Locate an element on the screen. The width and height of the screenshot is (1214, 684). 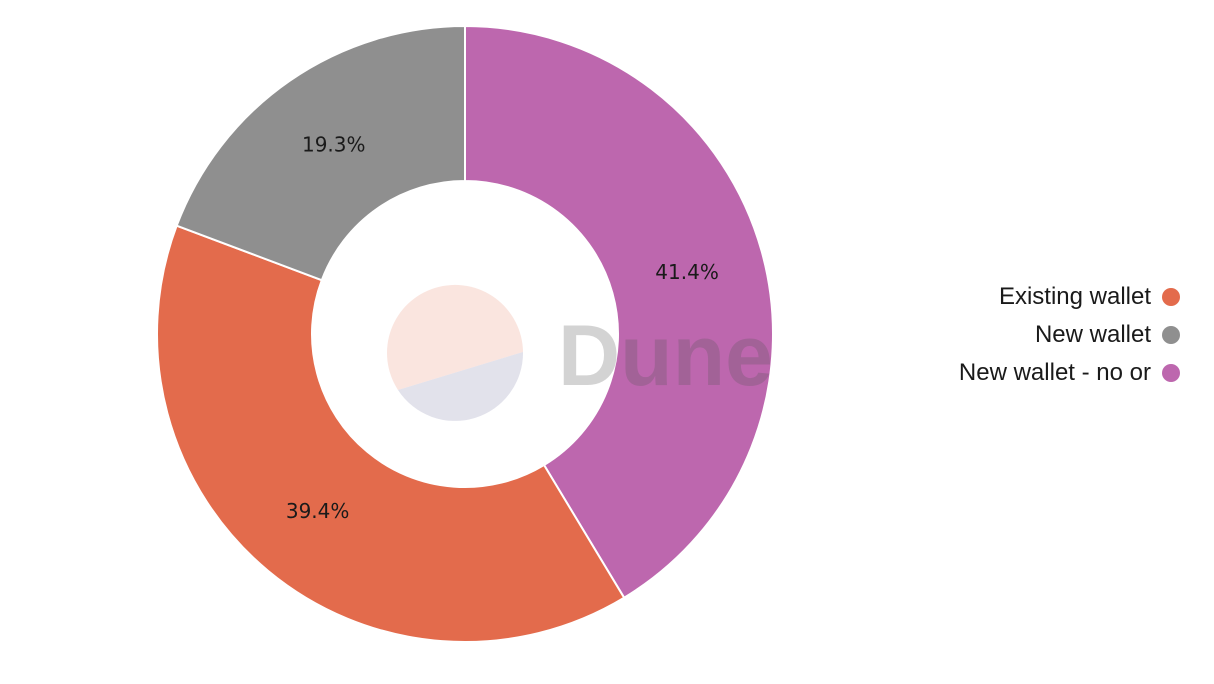
legend-item: New wallet is located at coordinates (1107, 335).